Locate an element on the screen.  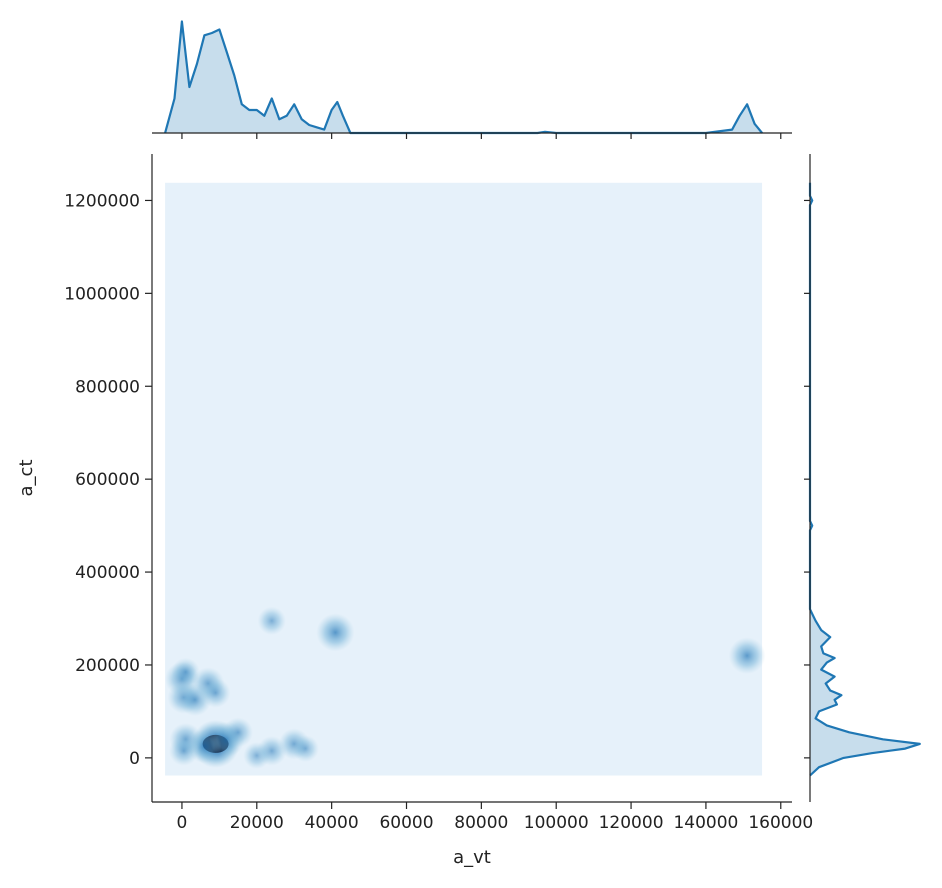
x-tick-label-2: 40000 is located at coordinates (332, 823).